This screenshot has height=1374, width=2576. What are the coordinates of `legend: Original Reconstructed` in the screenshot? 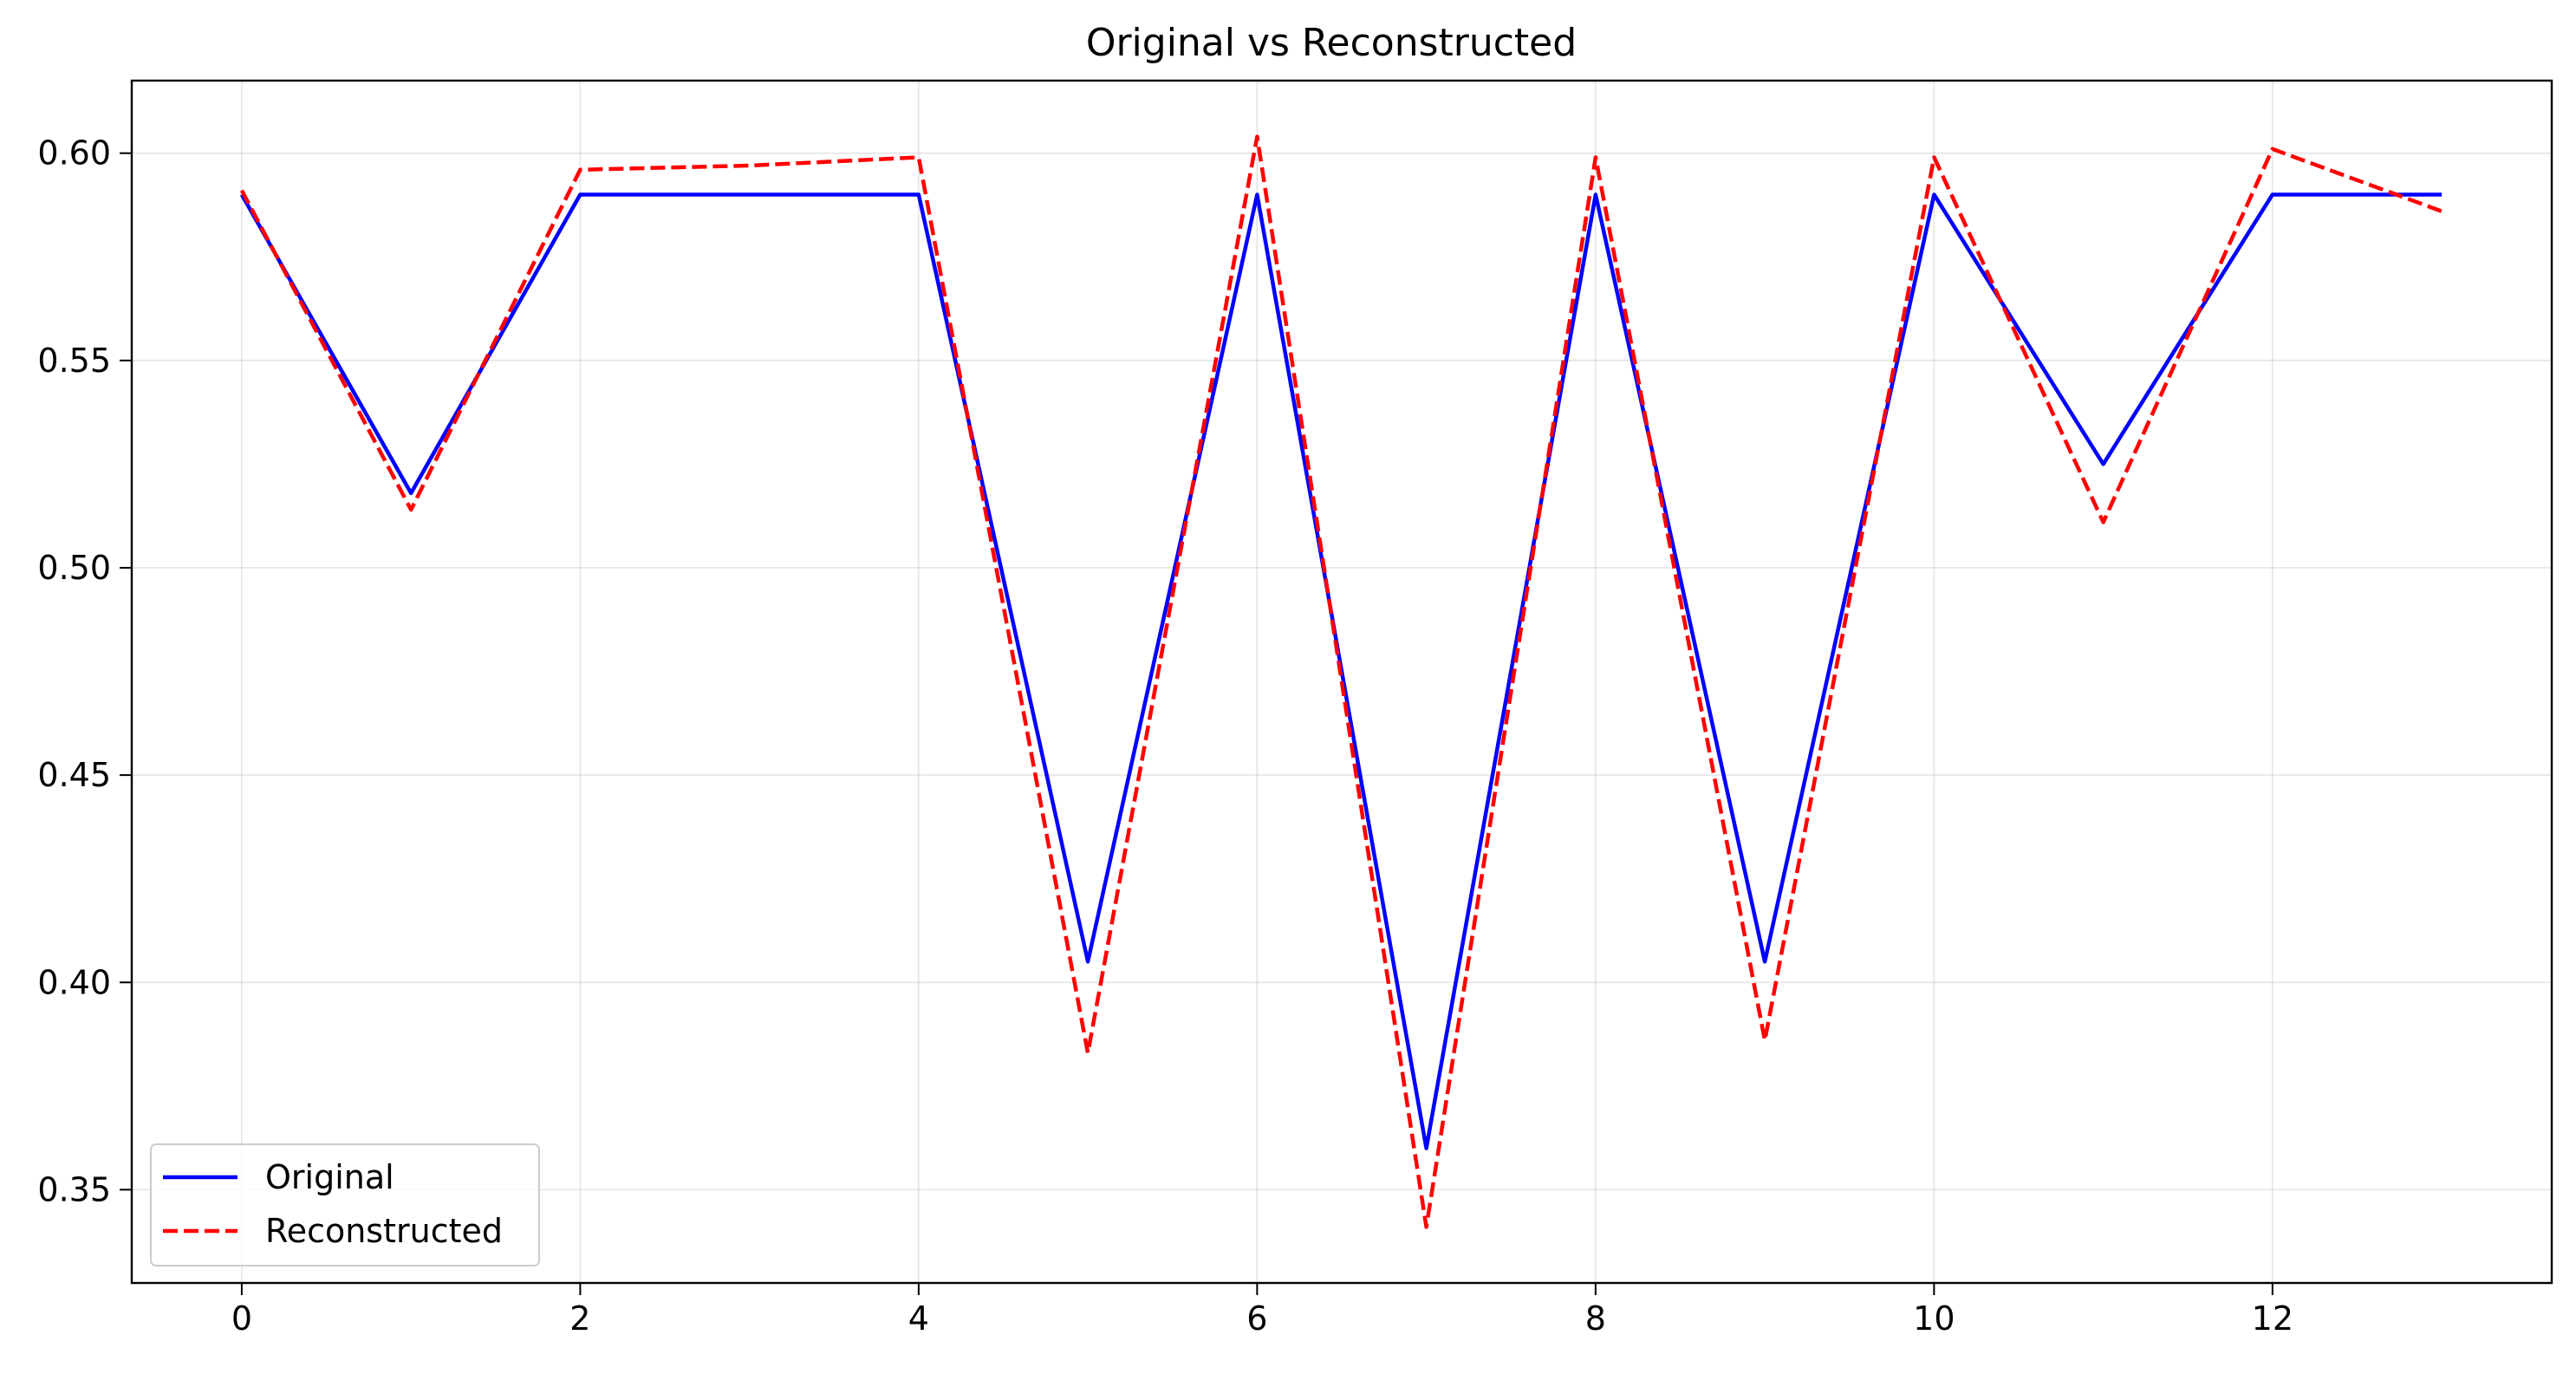 It's located at (345, 1205).